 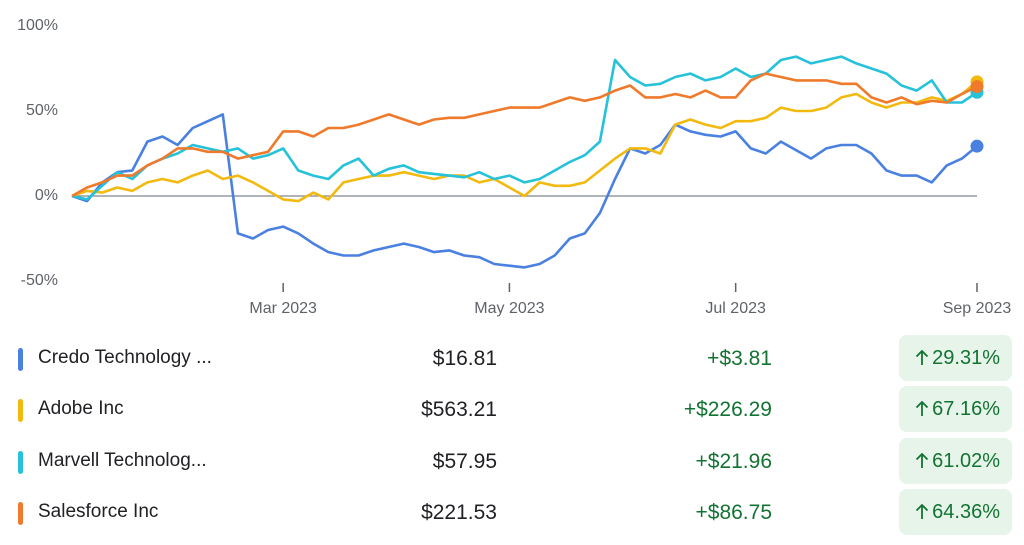 What do you see at coordinates (509, 308) in the screenshot?
I see `x-tick-label: May 2023` at bounding box center [509, 308].